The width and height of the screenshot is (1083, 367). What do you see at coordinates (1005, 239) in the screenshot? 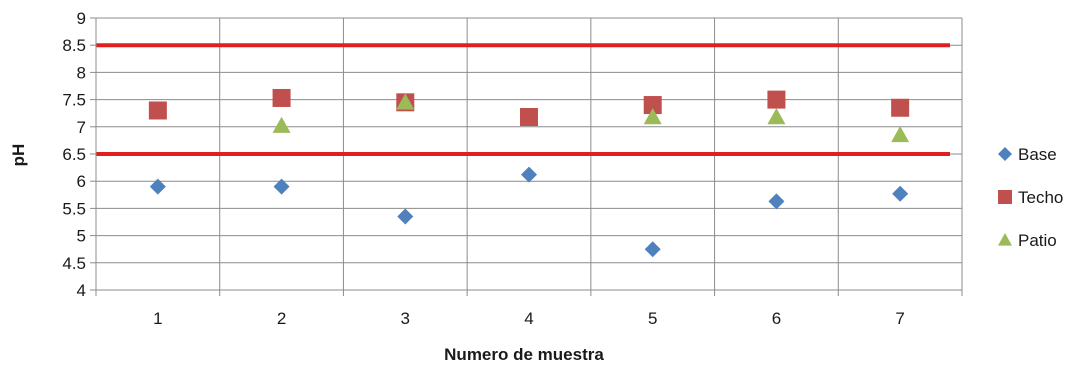
I see `legend-marker-patio` at bounding box center [1005, 239].